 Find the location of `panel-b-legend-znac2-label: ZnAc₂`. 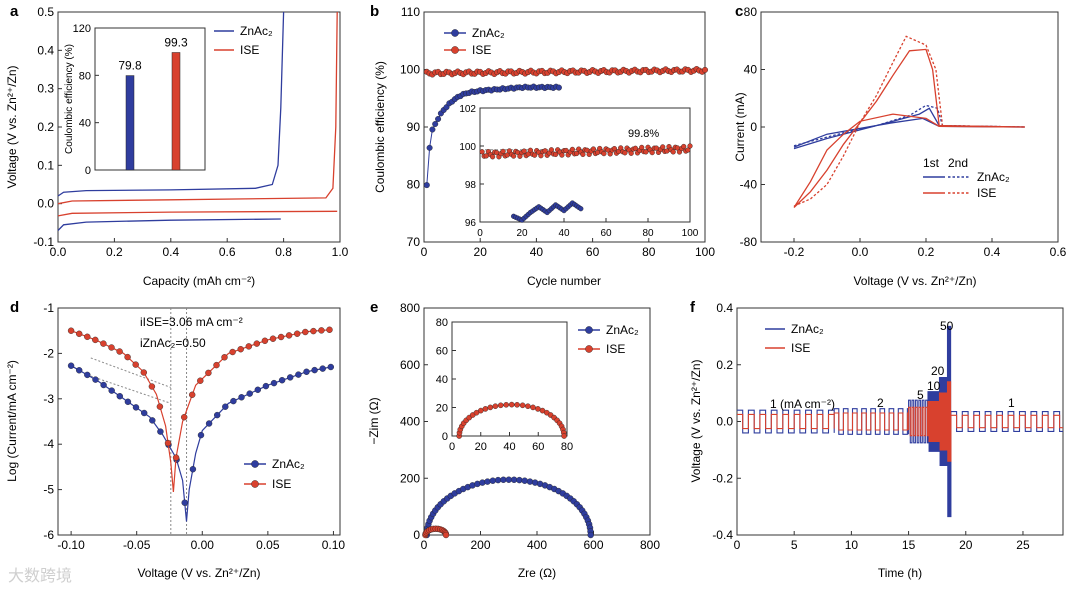

panel-b-legend-znac2-label: ZnAc₂ is located at coordinates (488, 33).